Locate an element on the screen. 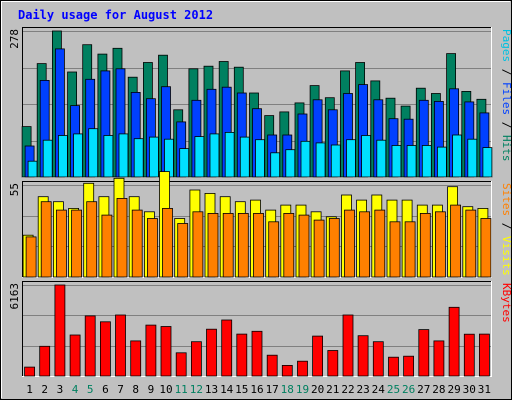 The image size is (512, 400). x-tick-label-day-2: 2 is located at coordinates (44, 389).